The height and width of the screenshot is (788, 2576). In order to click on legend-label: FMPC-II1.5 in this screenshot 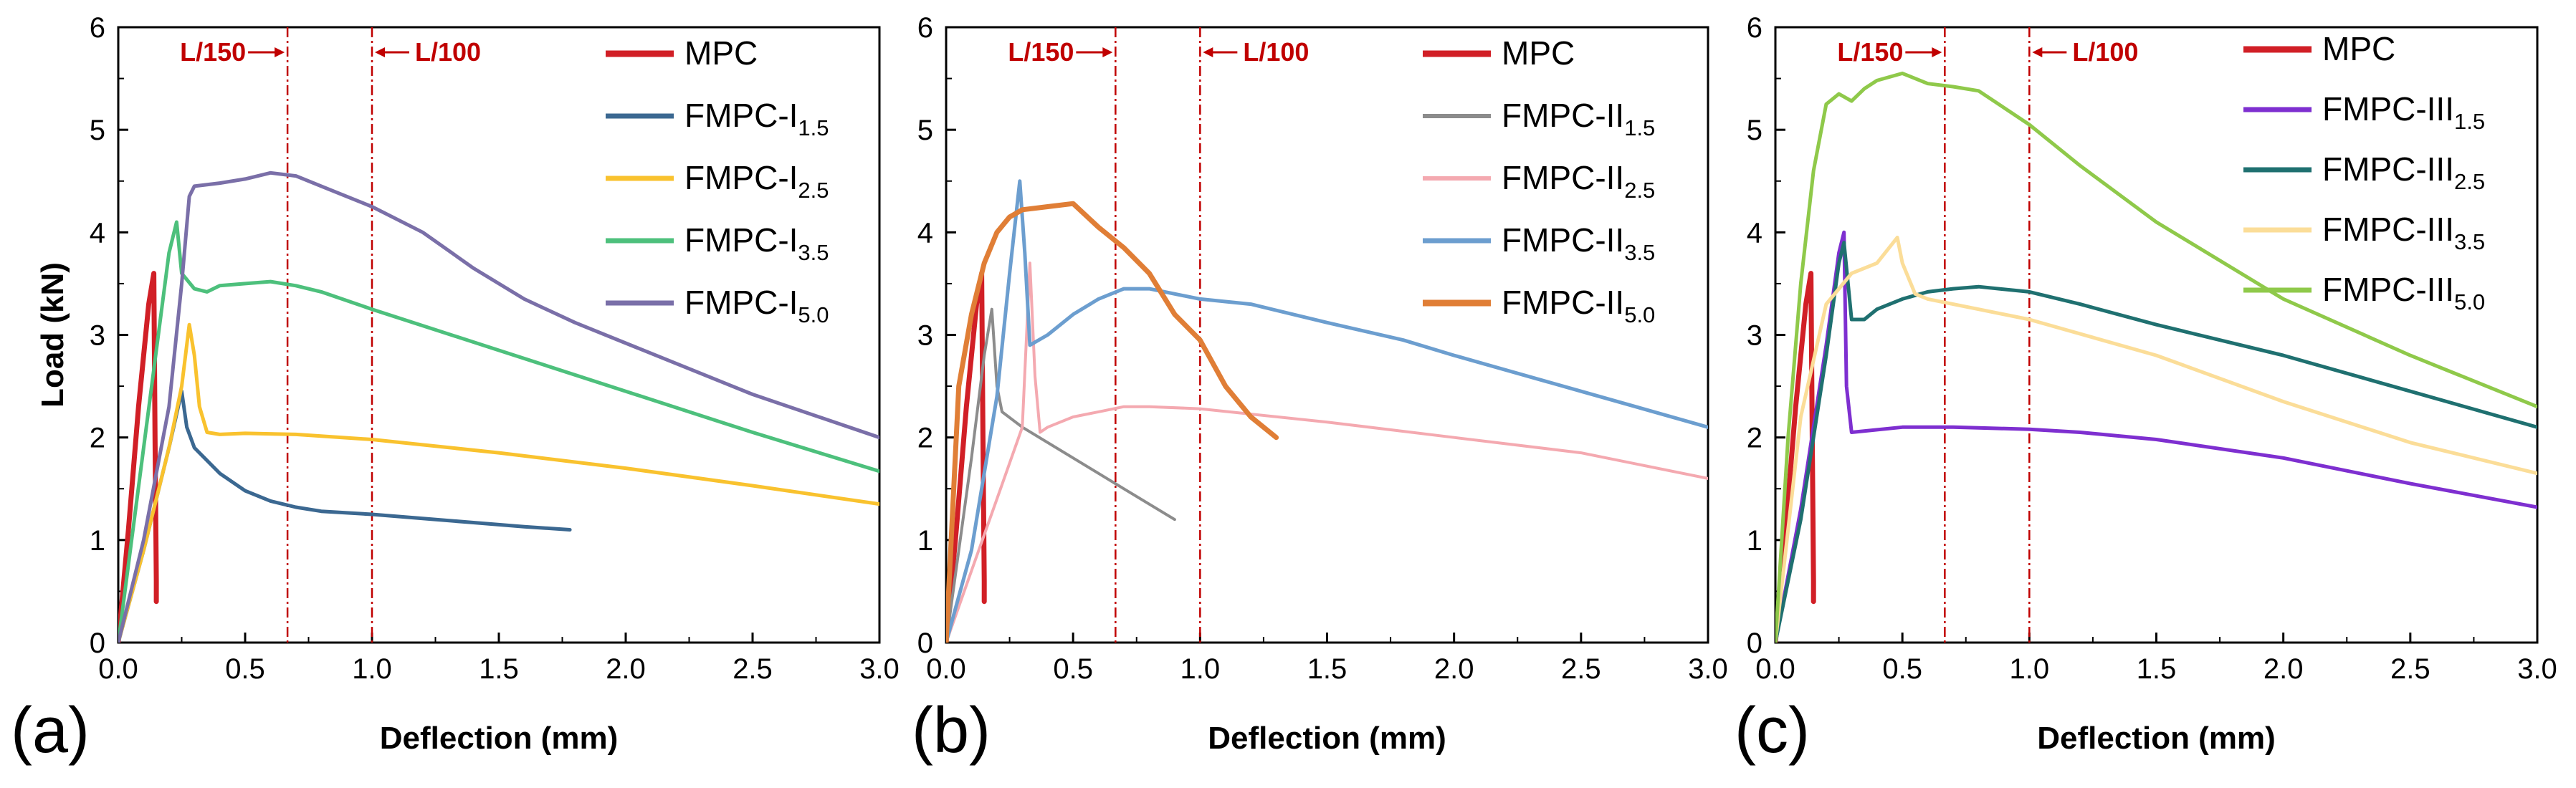, I will do `click(1578, 118)`.